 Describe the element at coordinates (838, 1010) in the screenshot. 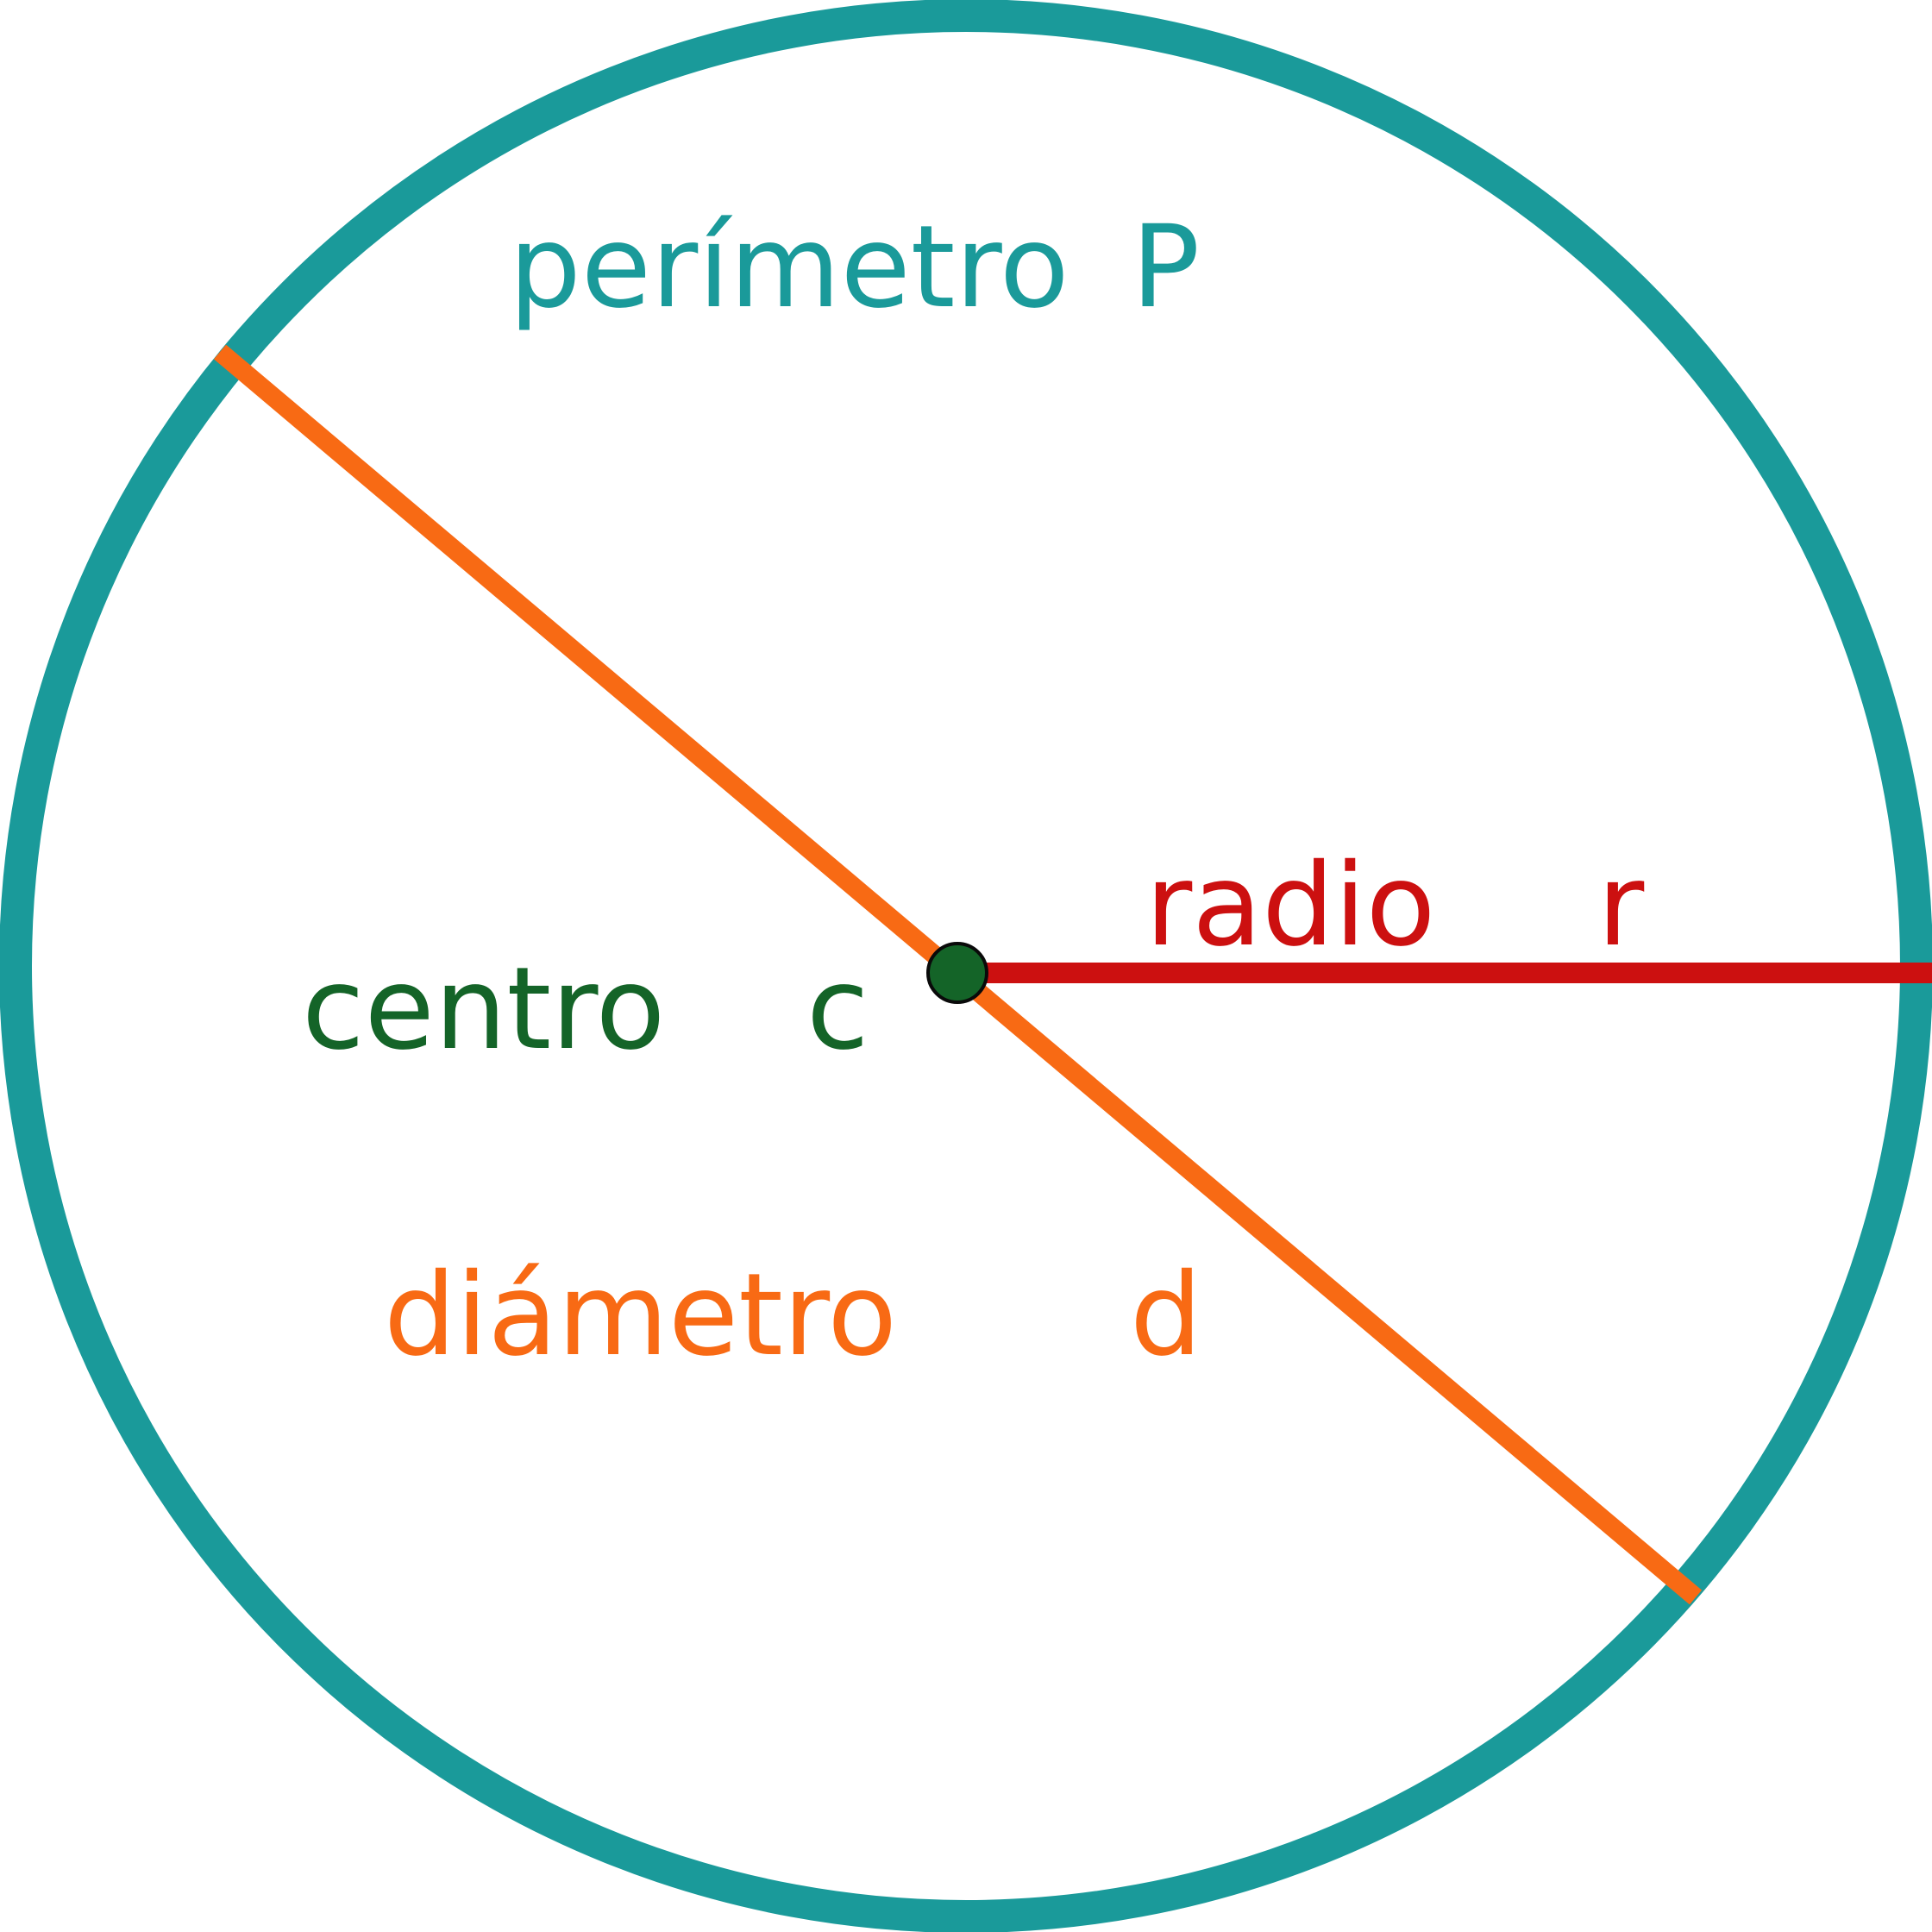

I see `center-symbol: c` at that location.